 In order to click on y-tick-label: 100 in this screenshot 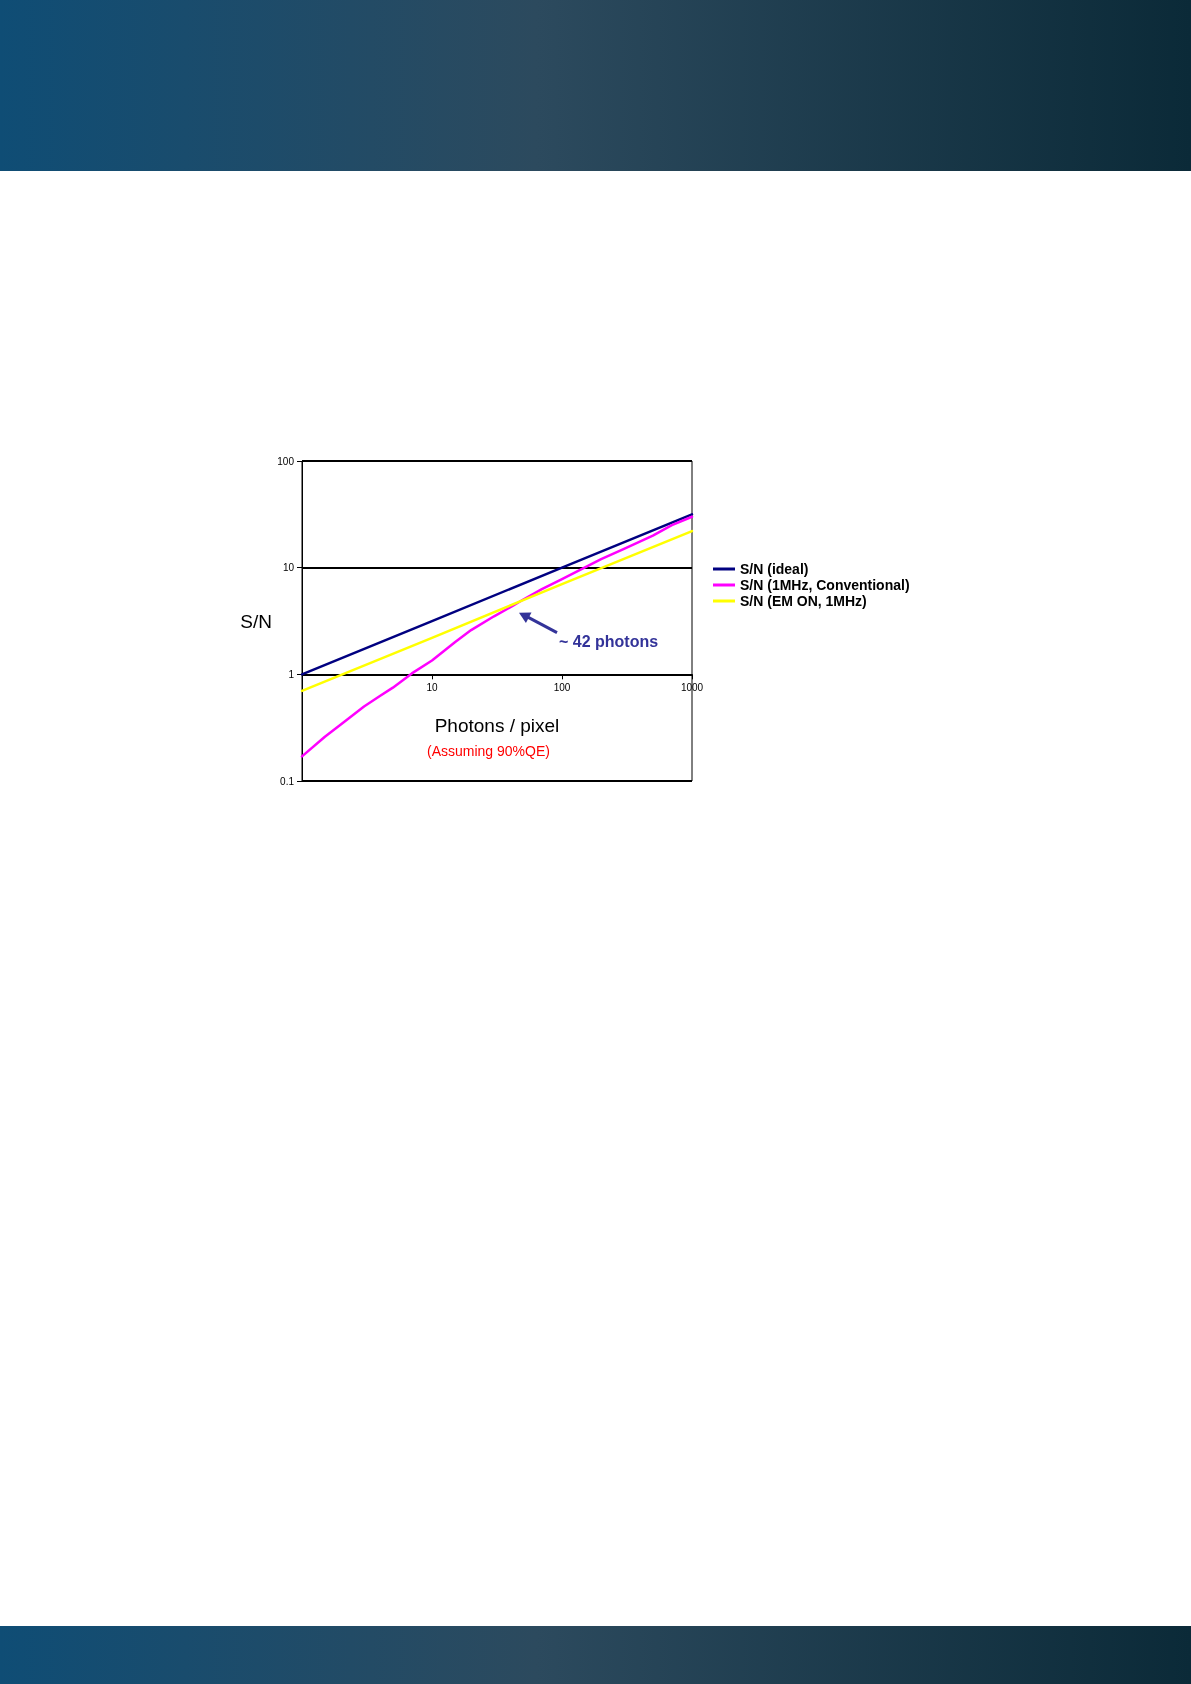, I will do `click(286, 461)`.